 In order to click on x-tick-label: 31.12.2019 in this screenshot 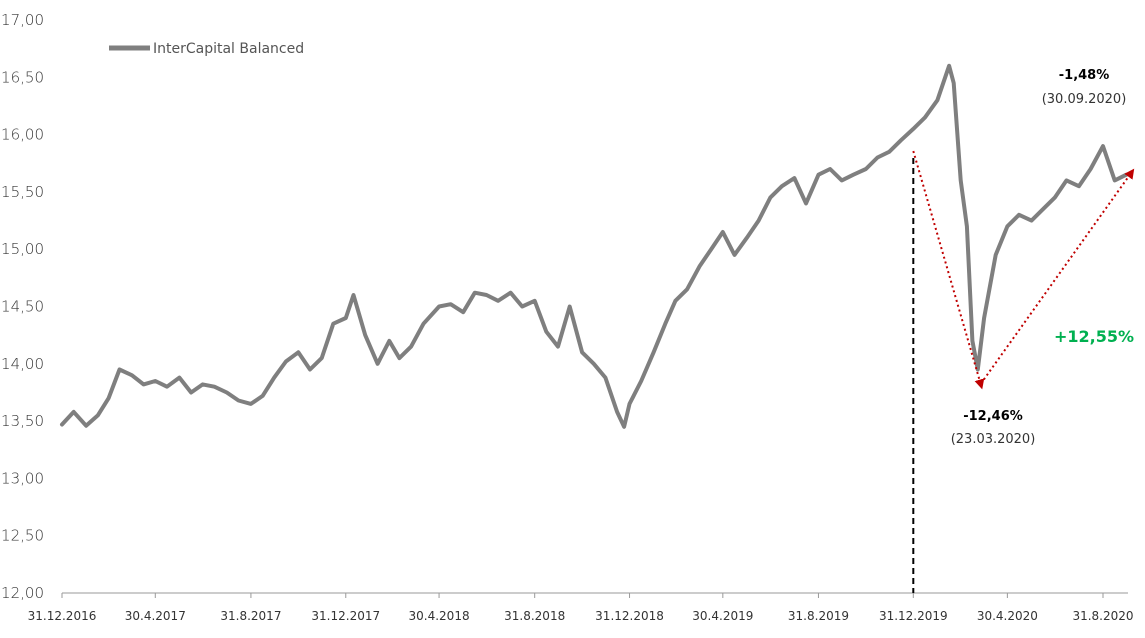, I will do `click(913, 616)`.